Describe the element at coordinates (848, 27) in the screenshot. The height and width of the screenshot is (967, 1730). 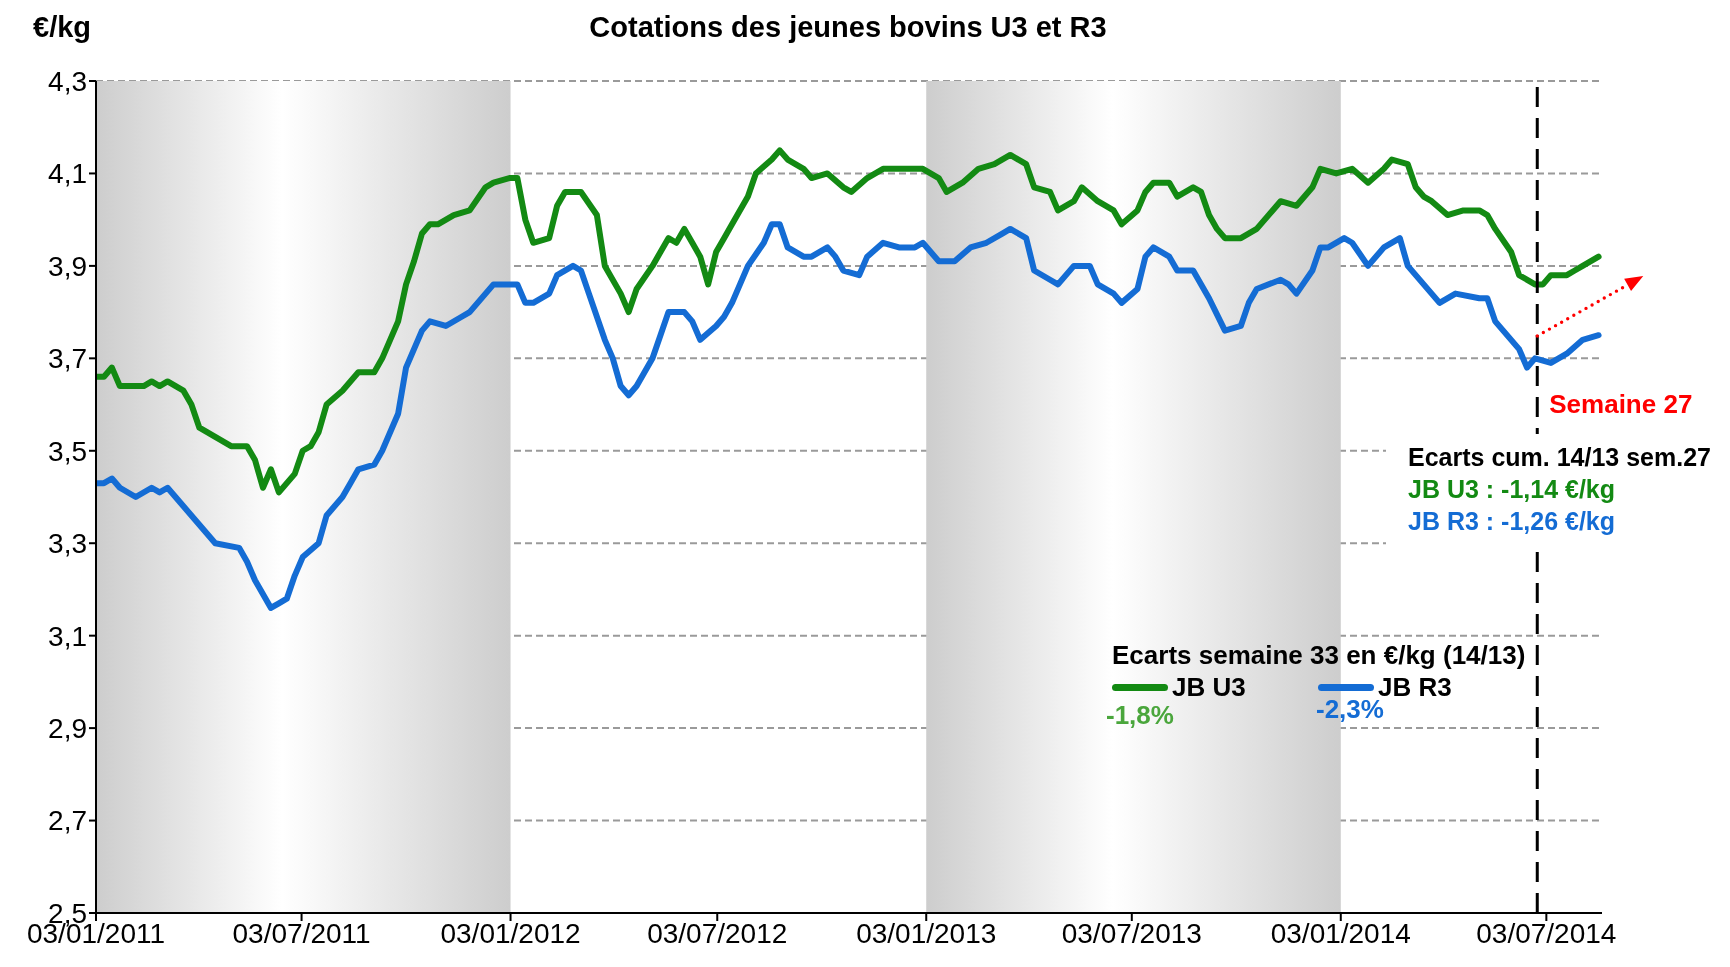
I see `chart-title: Cotations des jeunes bovins U3 et R3` at that location.